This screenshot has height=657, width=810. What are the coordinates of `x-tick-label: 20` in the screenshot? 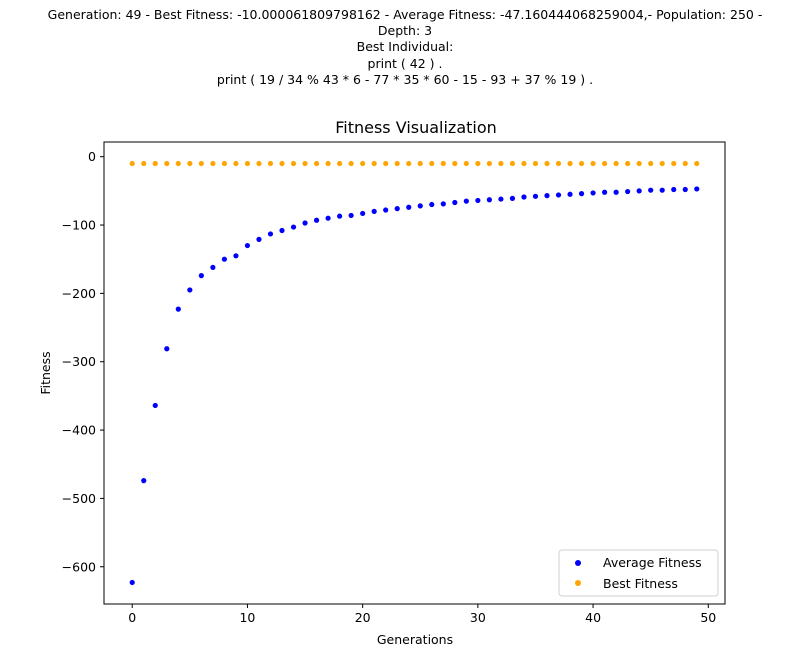 It's located at (363, 617).